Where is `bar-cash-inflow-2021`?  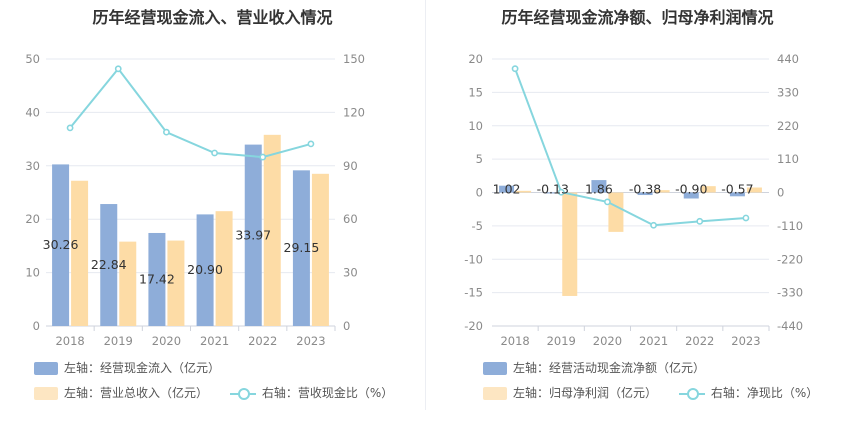 bar-cash-inflow-2021 is located at coordinates (205, 270).